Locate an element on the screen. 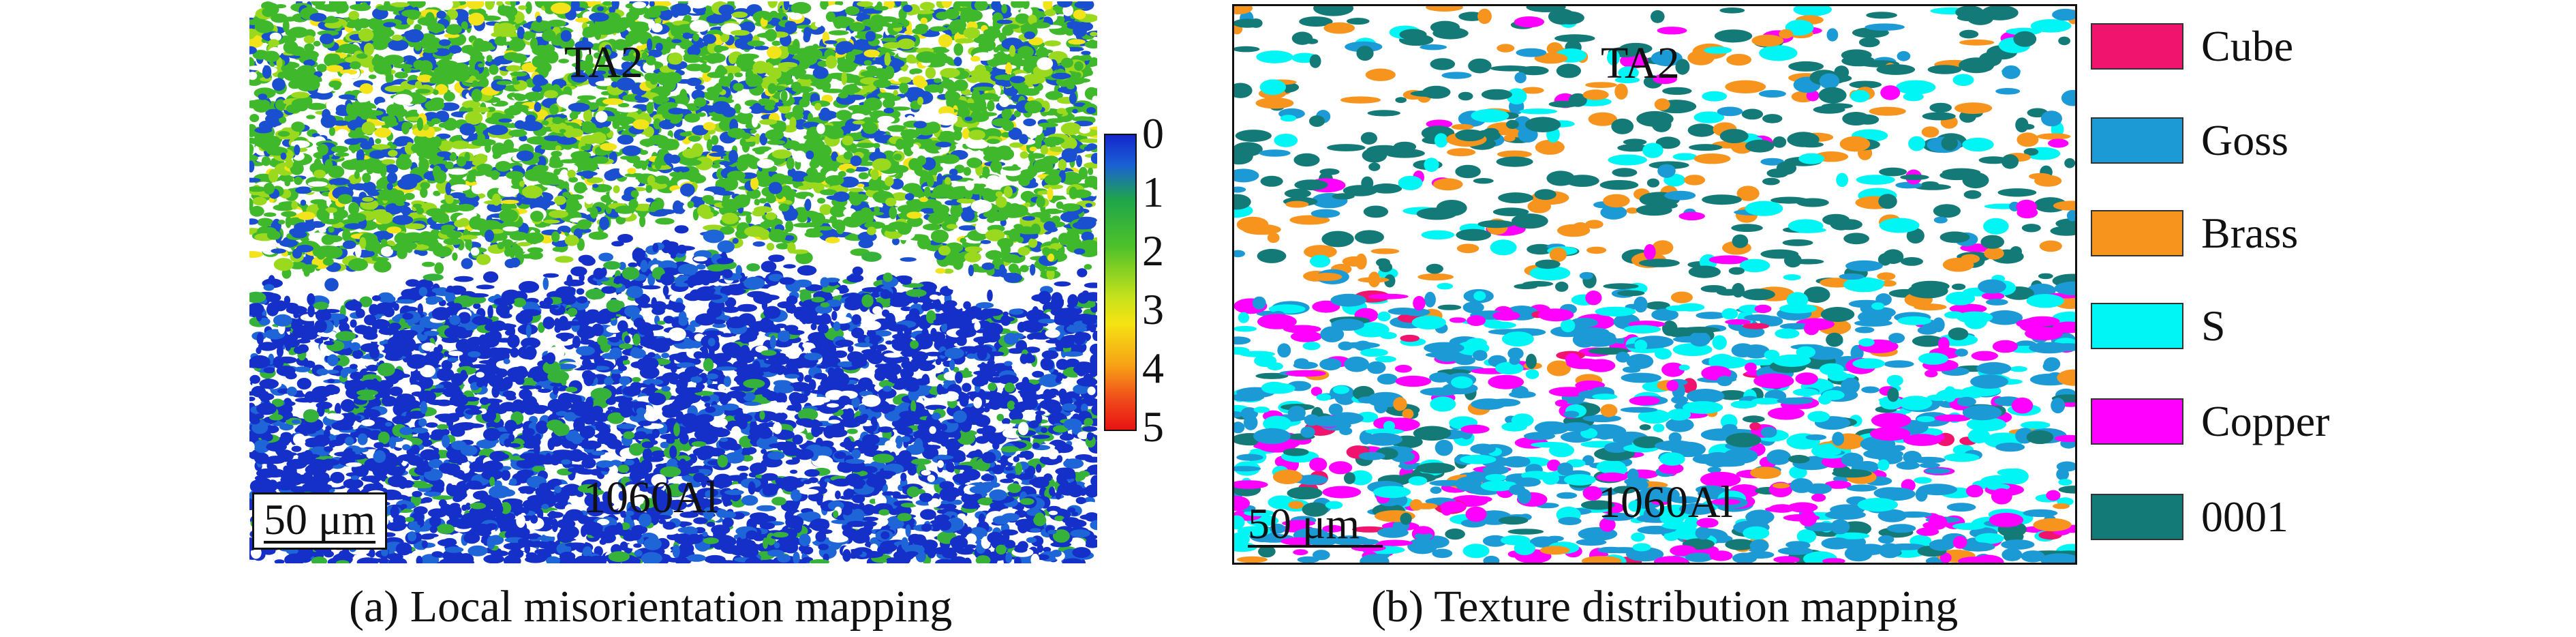 The width and height of the screenshot is (2576, 637). colorbar-tick-0: 0 is located at coordinates (1153, 134).